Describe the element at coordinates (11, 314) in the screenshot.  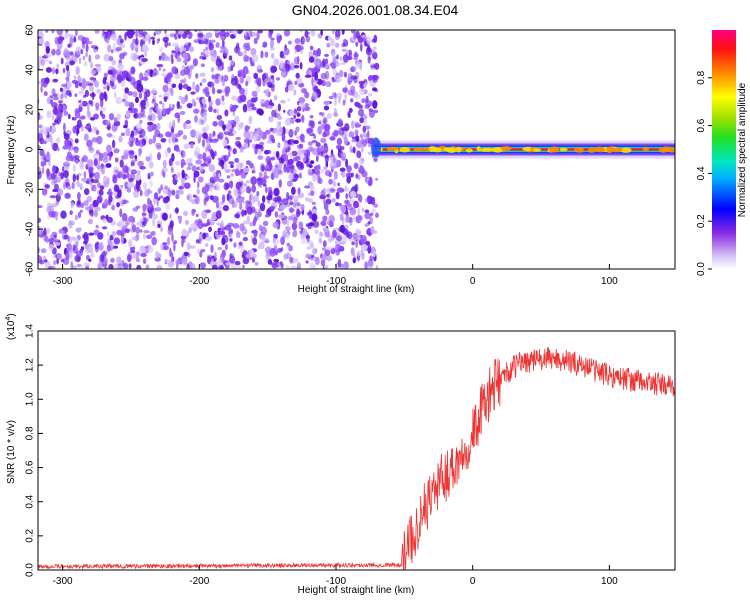
I see `snr-y-multiplier-close: )` at that location.